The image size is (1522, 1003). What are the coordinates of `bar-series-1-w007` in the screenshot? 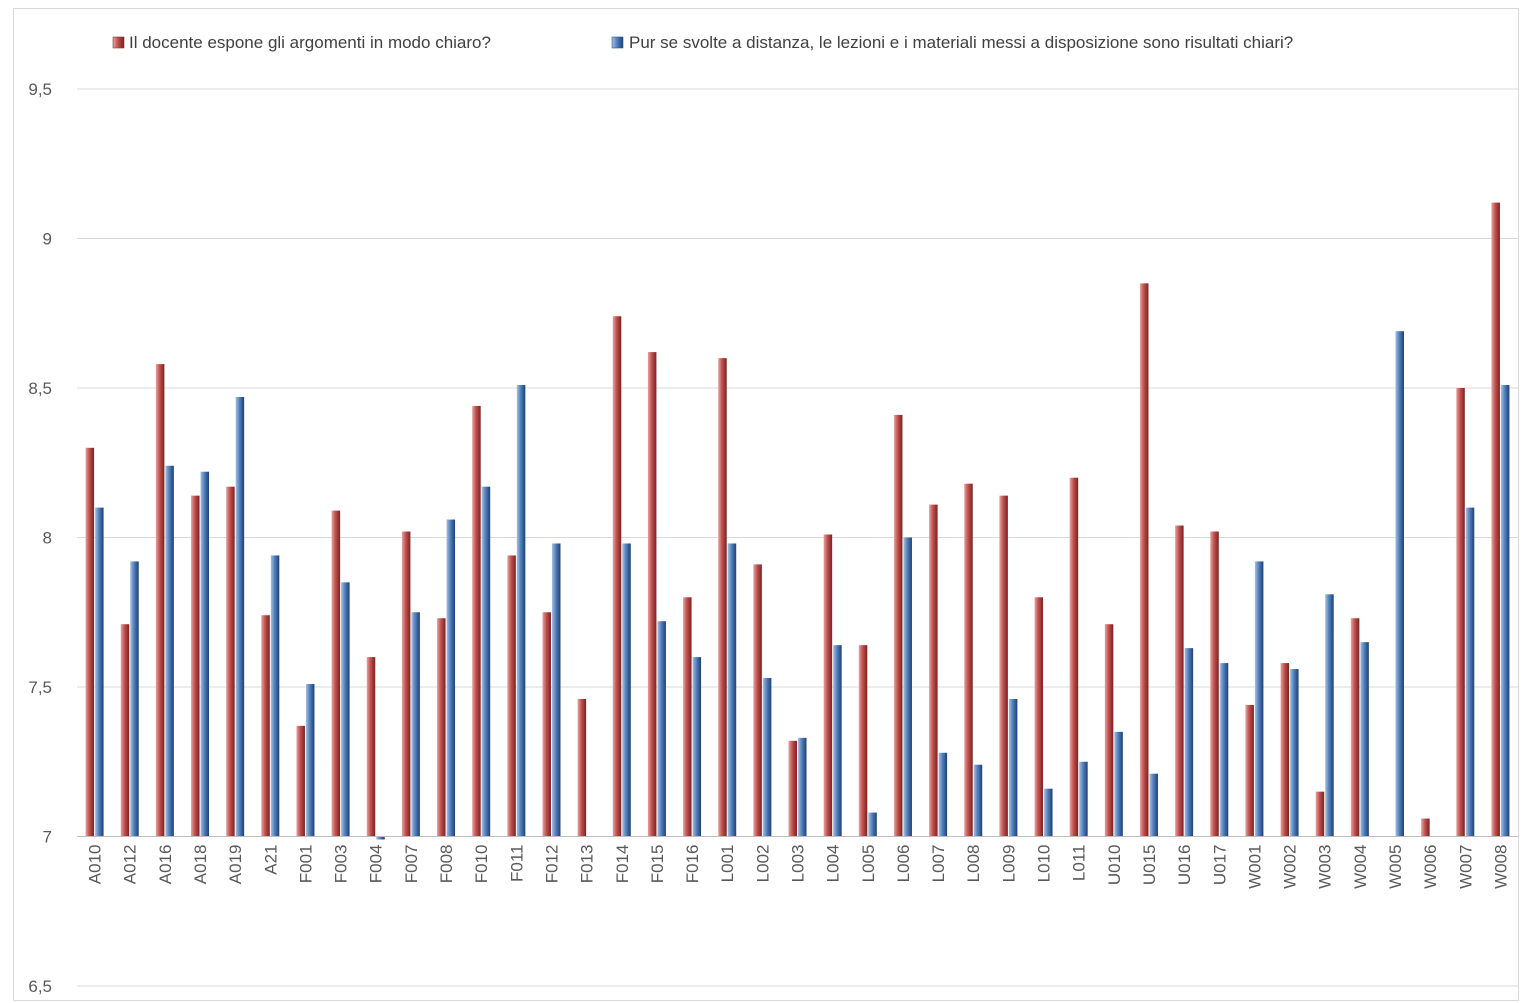 It's located at (1460, 612).